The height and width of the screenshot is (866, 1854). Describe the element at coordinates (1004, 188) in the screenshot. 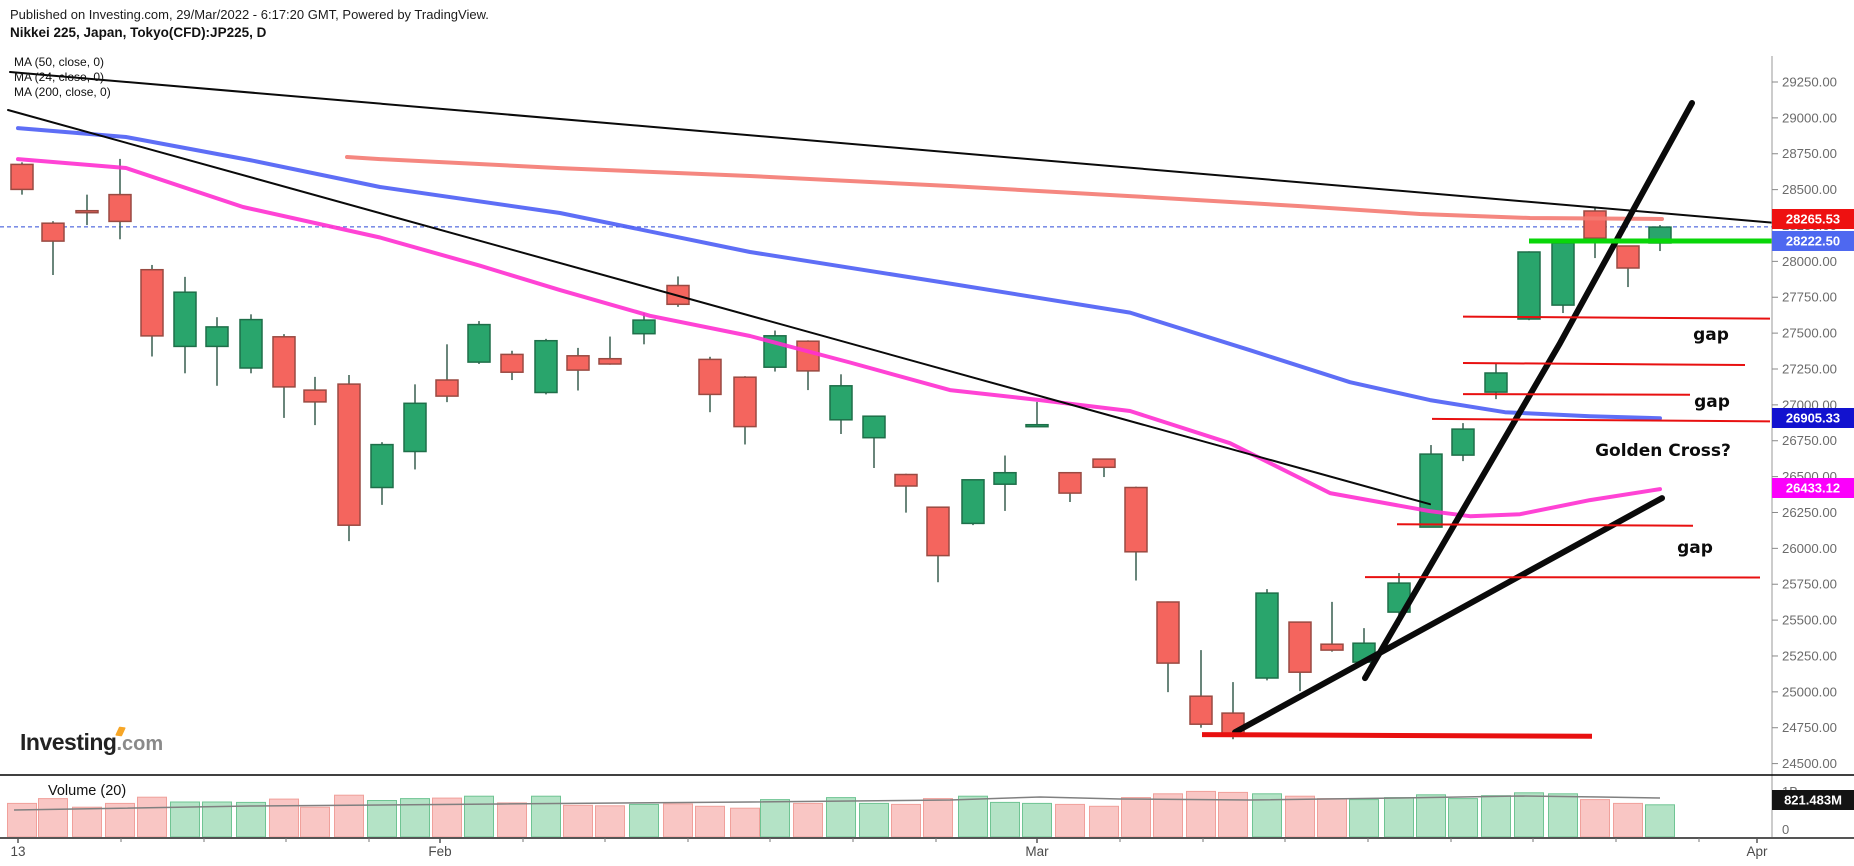

I see `ma-line-ma200` at that location.